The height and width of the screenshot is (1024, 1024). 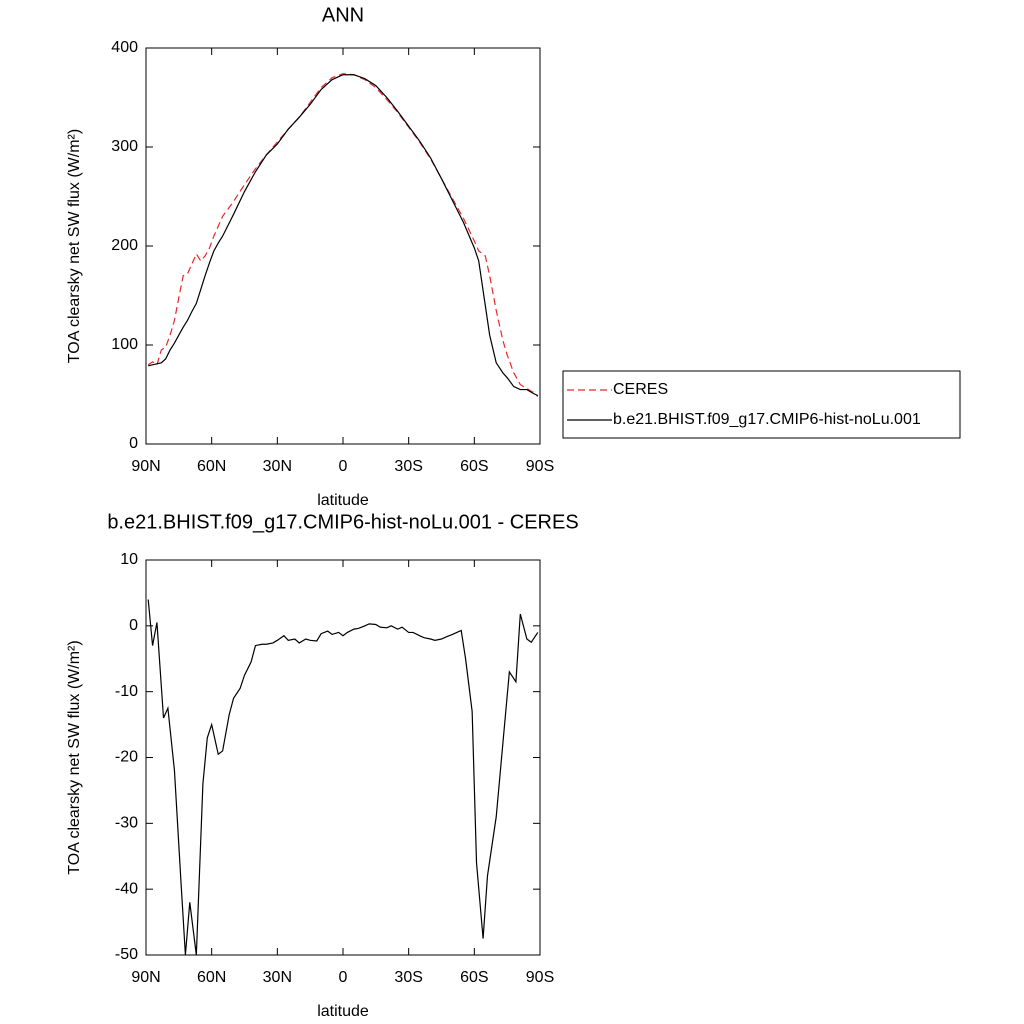 What do you see at coordinates (124, 47) in the screenshot?
I see `y-tick-label: 400` at bounding box center [124, 47].